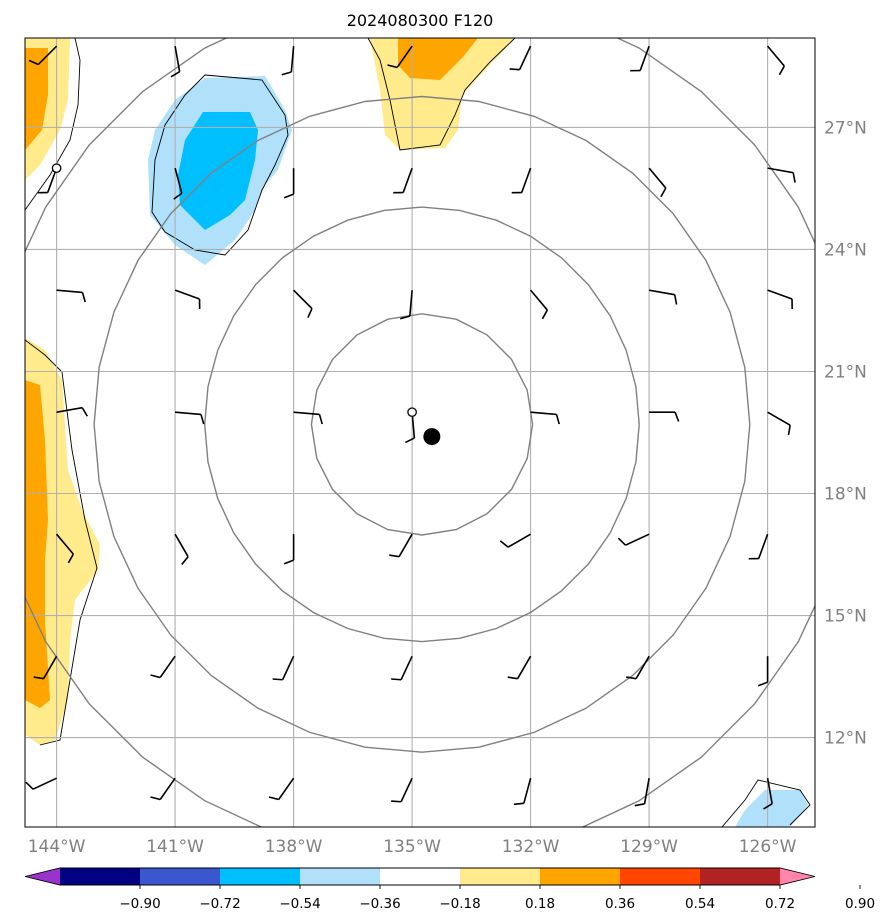 The width and height of the screenshot is (885, 924). I want to click on lon-tick-label: 126°W, so click(768, 847).